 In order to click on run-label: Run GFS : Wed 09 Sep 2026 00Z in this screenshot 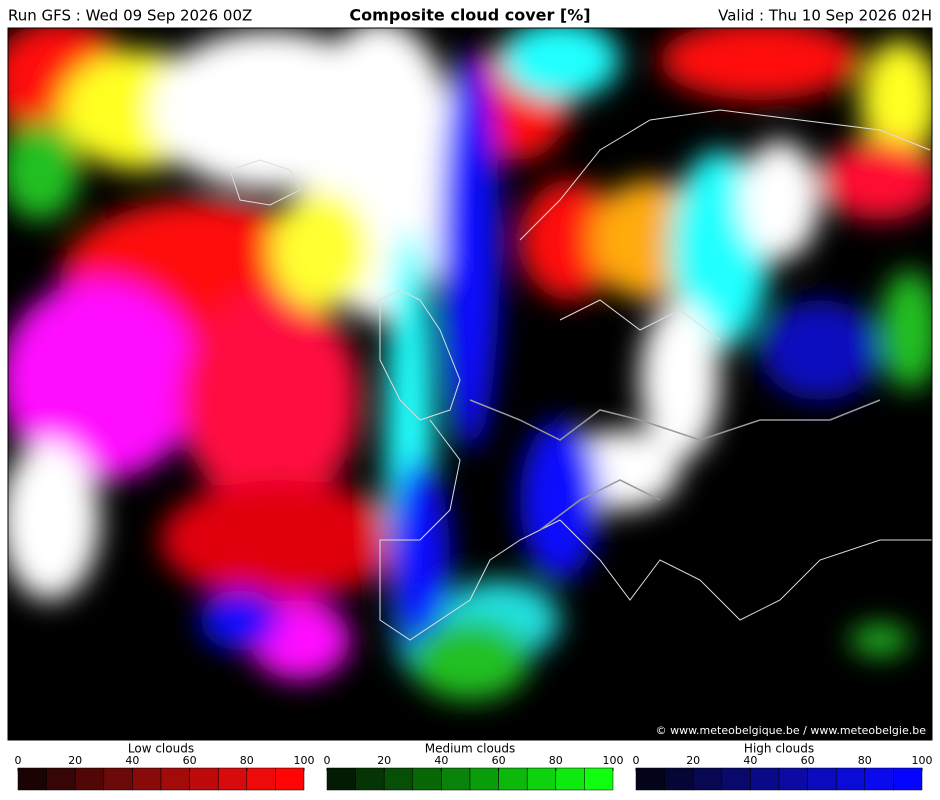, I will do `click(130, 16)`.